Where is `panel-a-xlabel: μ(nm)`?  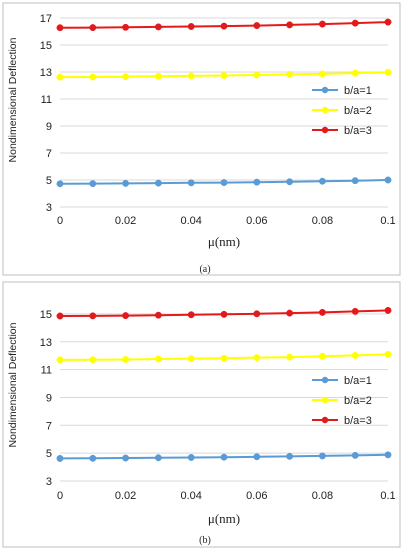
panel-a-xlabel: μ(nm) is located at coordinates (224, 241).